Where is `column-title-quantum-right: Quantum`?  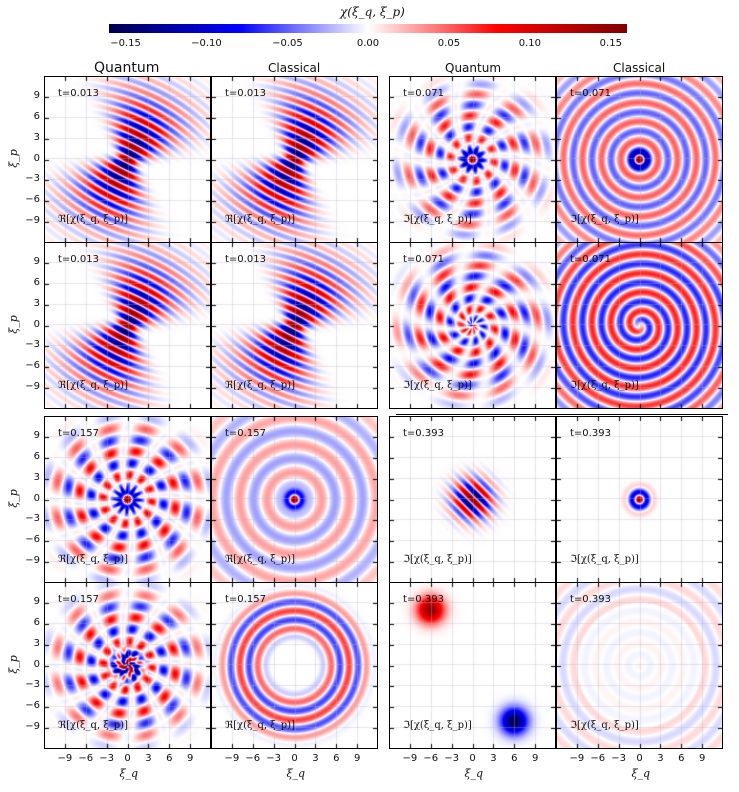 column-title-quantum-right: Quantum is located at coordinates (473, 68).